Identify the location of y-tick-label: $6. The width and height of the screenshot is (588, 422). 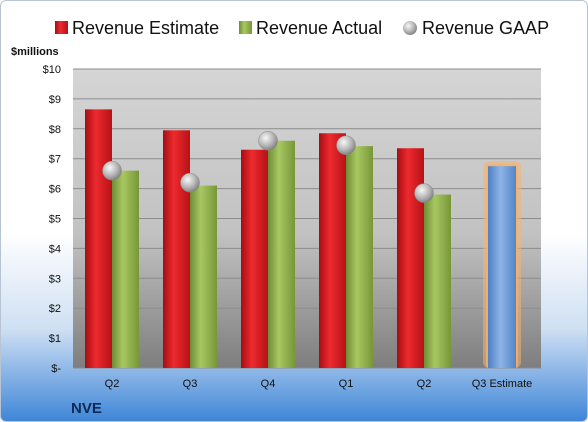
(55, 190).